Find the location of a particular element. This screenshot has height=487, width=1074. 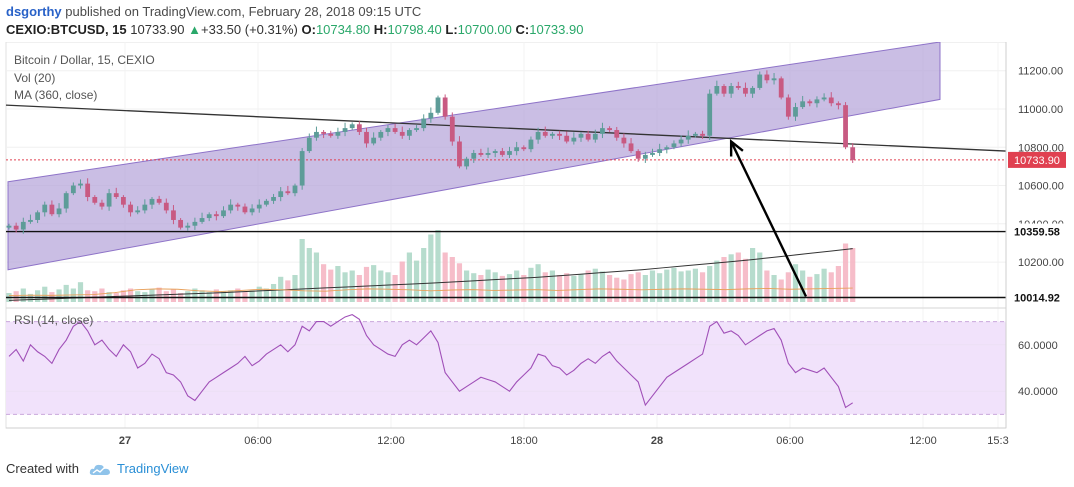

level-price-tag is located at coordinates (1037, 231).